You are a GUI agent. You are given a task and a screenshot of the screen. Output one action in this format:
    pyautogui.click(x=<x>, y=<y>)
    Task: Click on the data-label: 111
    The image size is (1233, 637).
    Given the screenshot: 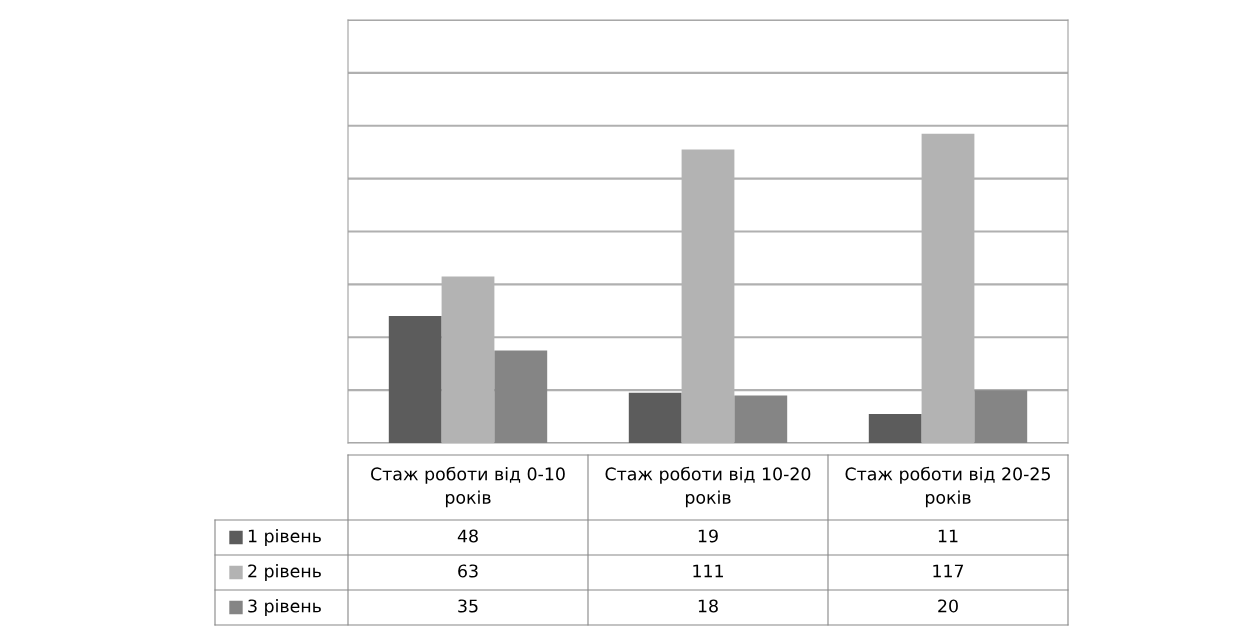 What is the action you would take?
    pyautogui.click(x=708, y=571)
    